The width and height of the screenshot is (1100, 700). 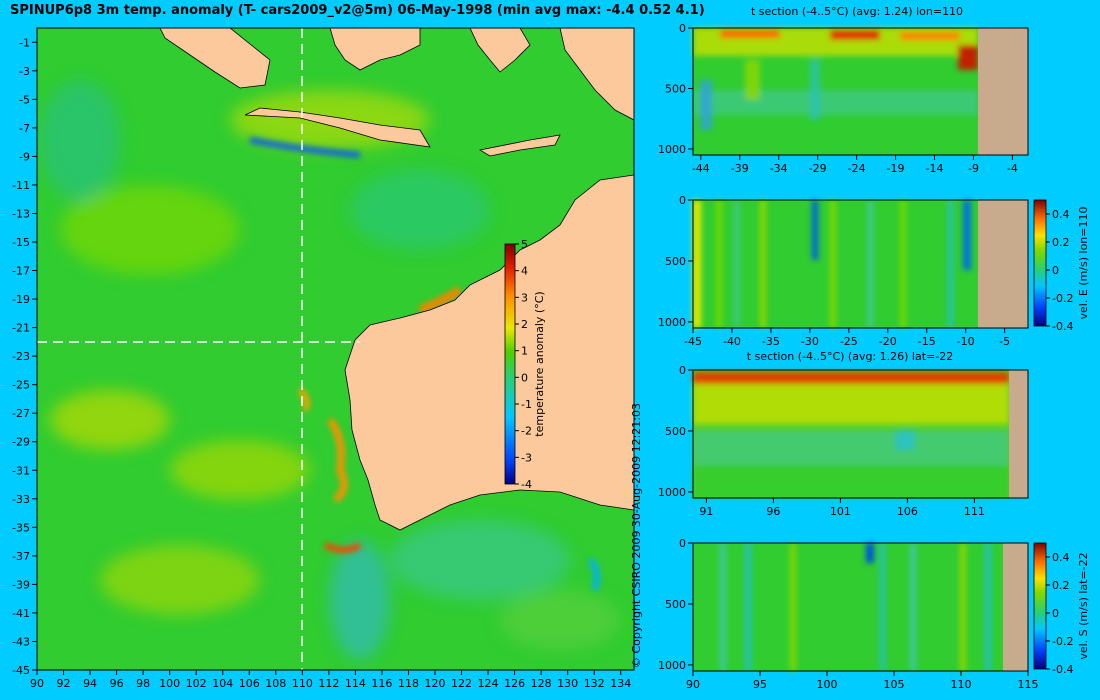 I want to click on t-section-lon-title: t section (-4..5°C) (avg: 1.24) lon=110, so click(x=857, y=11).